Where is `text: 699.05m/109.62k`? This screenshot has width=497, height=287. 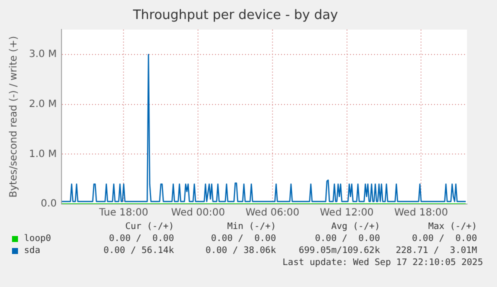
text: 699.05m/109.62k is located at coordinates (339, 251).